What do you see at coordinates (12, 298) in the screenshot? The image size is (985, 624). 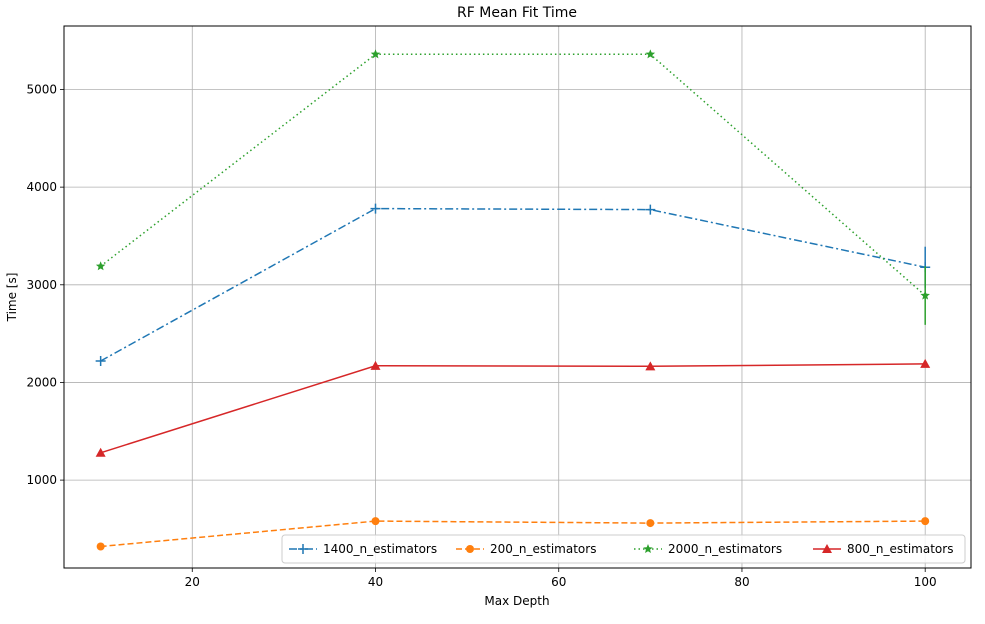 I see `y-axis-label: Time [s]` at bounding box center [12, 298].